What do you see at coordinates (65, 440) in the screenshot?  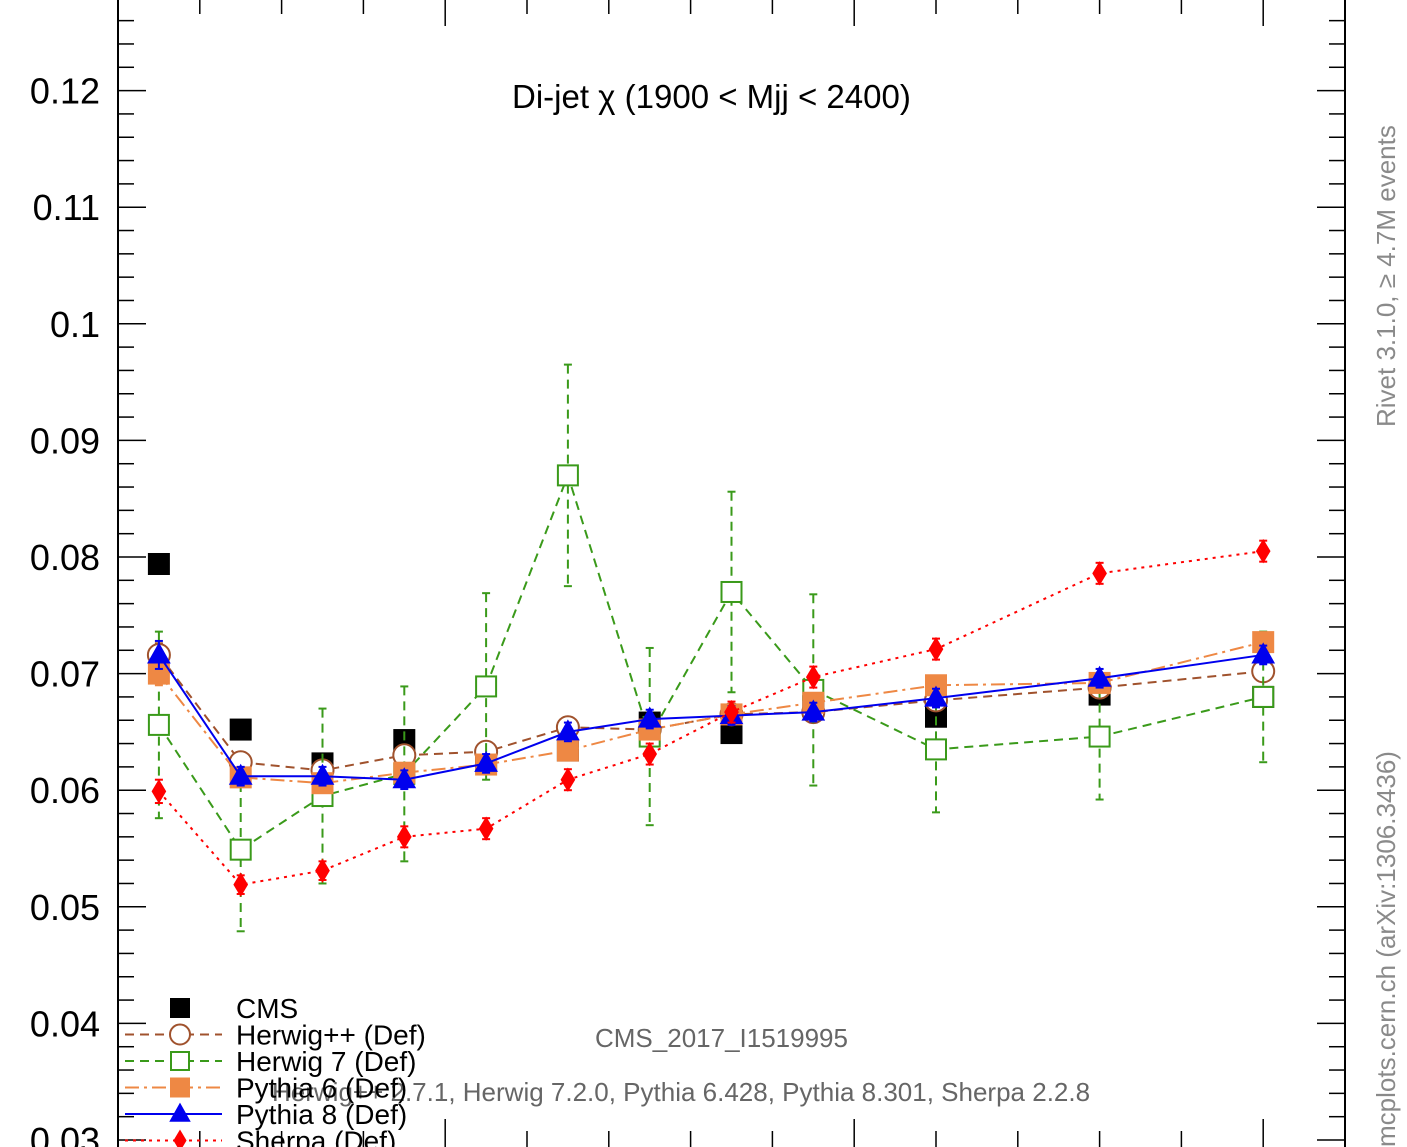 I see `y-tick-label: 0.09` at bounding box center [65, 440].